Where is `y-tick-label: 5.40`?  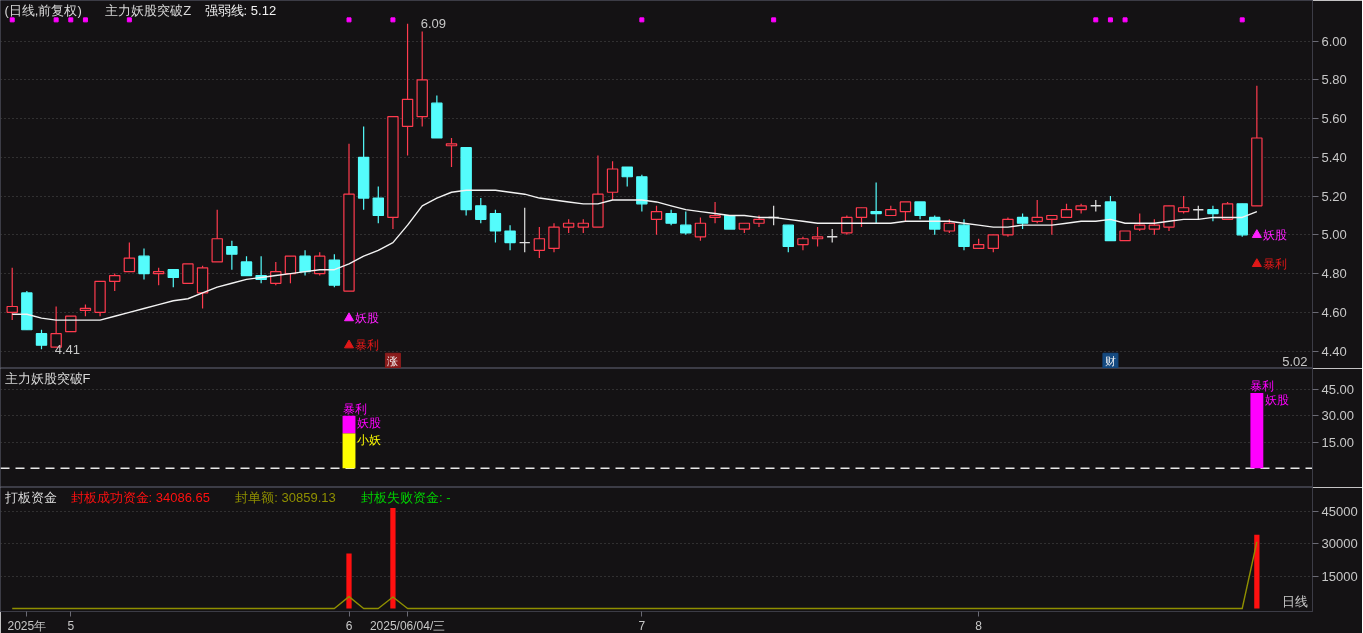 y-tick-label: 5.40 is located at coordinates (1334, 157).